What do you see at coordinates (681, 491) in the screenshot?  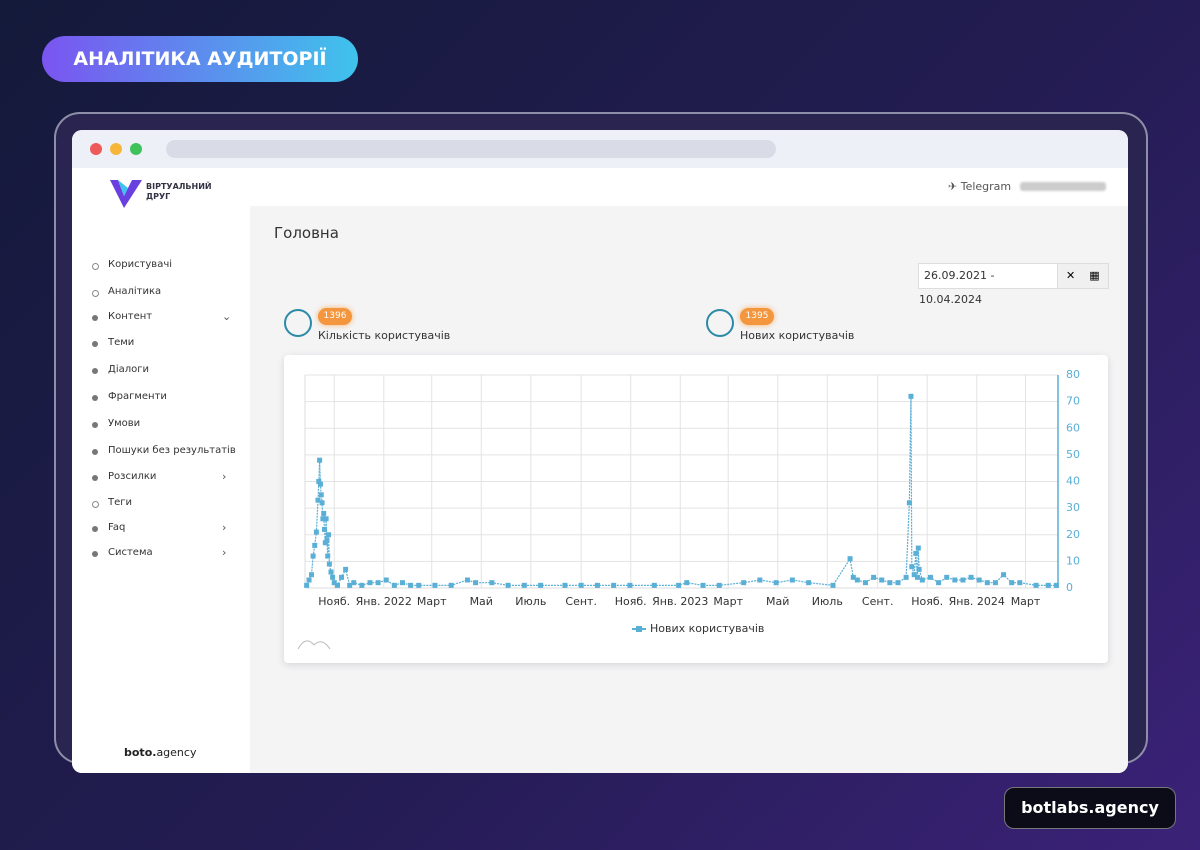 I see `series-line` at bounding box center [681, 491].